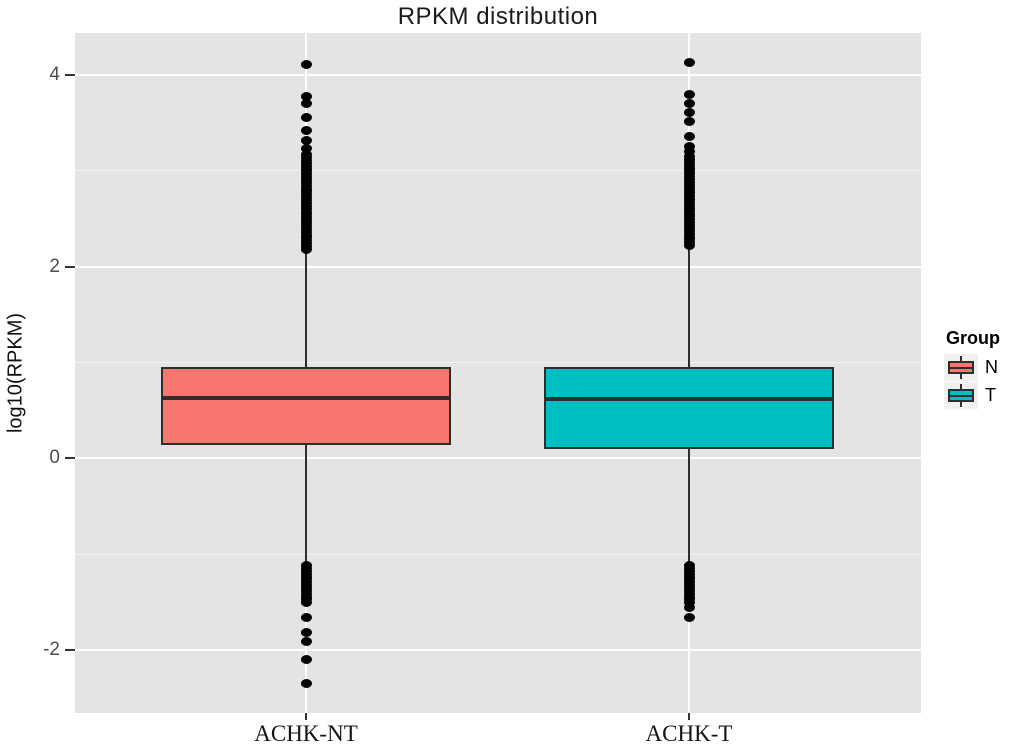 The image size is (1024, 752). Describe the element at coordinates (498, 16) in the screenshot. I see `chart-title: RPKM distribution` at that location.